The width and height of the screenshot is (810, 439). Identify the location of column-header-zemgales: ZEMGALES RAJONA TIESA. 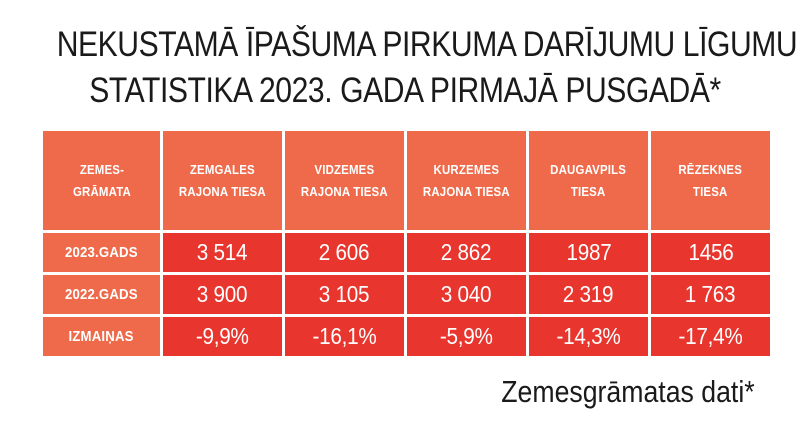
(222, 180).